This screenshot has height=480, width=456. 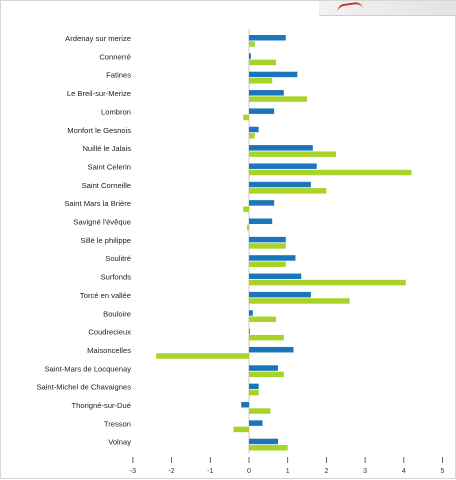 What do you see at coordinates (117, 423) in the screenshot?
I see `category-label: Tresson` at bounding box center [117, 423].